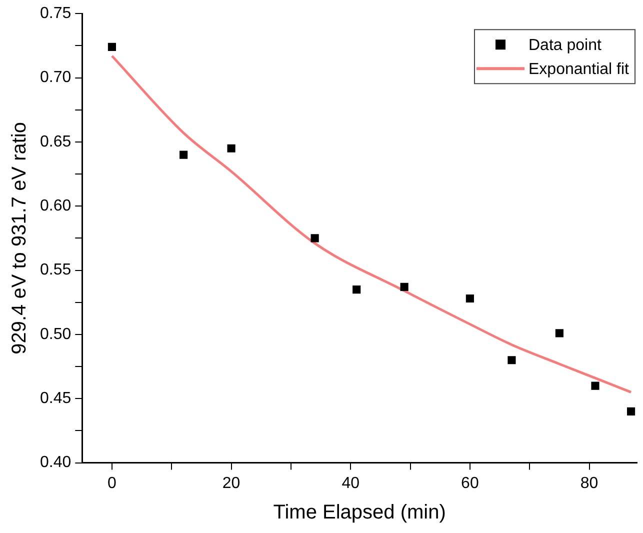 The height and width of the screenshot is (533, 643). I want to click on y-axis-title: 929.4 eV to 931.7 eV ratio, so click(19, 238).